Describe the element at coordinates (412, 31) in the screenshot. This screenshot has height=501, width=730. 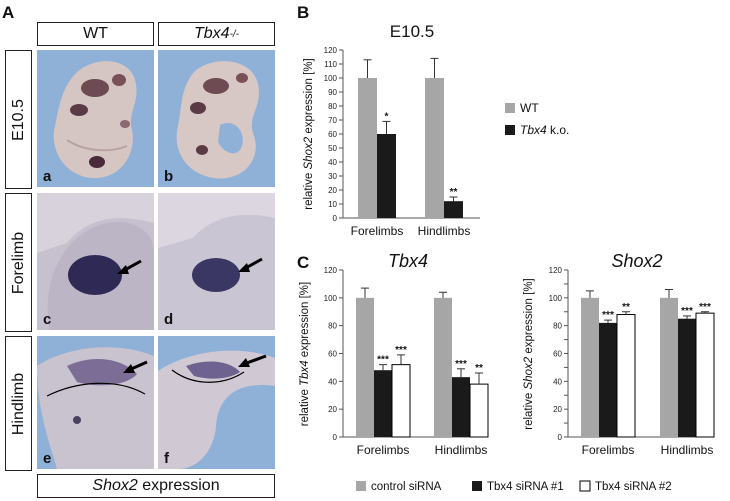
I see `chart-b-title: E10.5` at that location.